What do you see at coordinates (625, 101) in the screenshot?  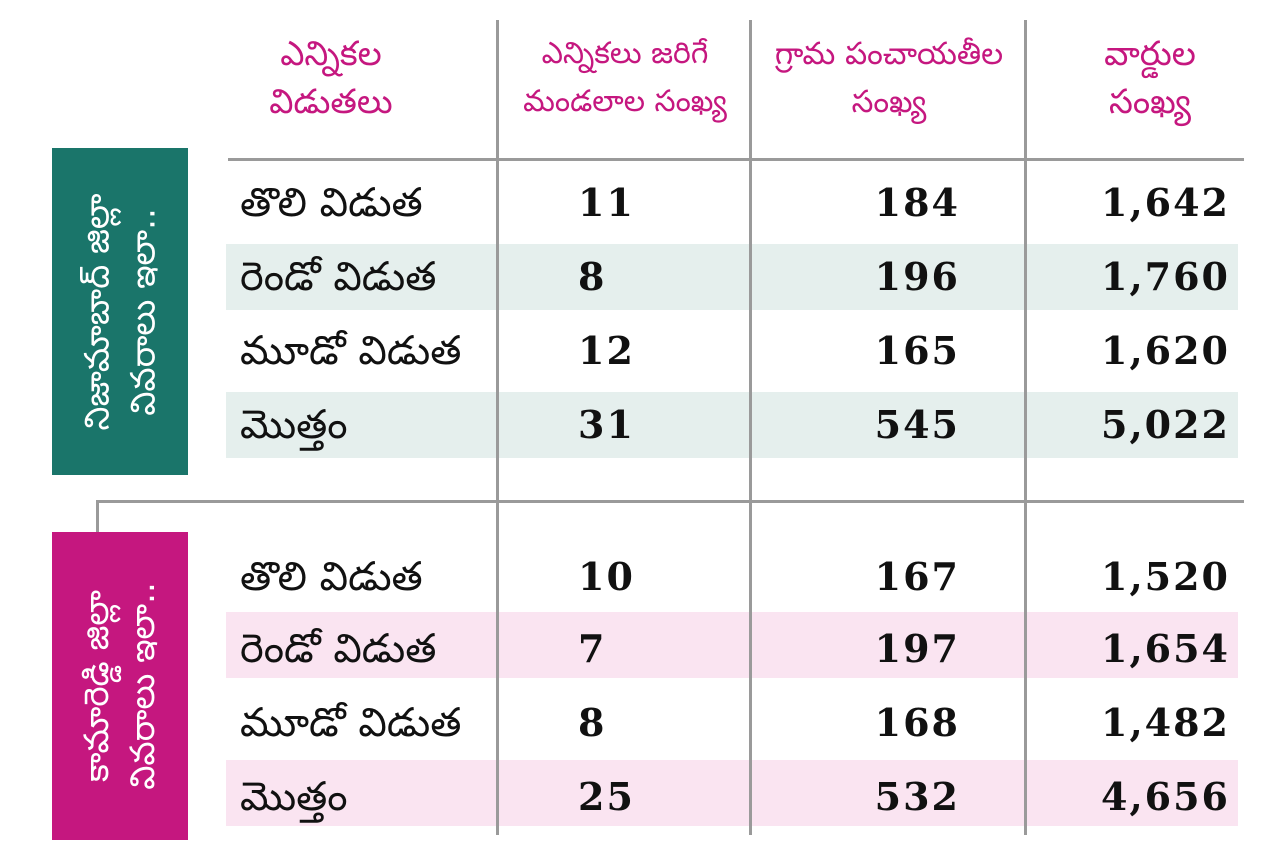 I see `header-line: మండలాల సంఖ్య` at bounding box center [625, 101].